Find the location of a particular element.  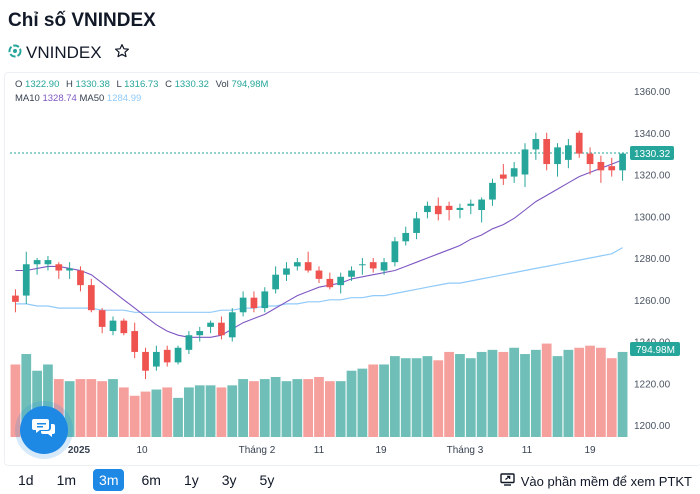

y-tick-label: 1360.00 is located at coordinates (652, 92).